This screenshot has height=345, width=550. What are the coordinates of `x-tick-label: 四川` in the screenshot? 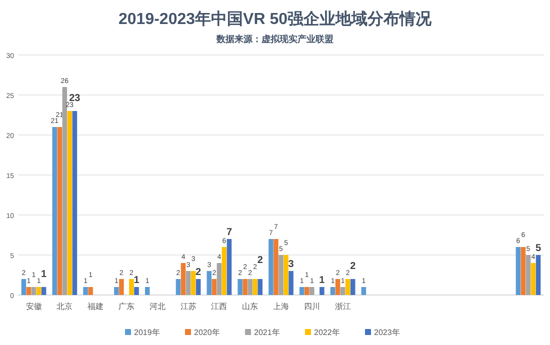 It's located at (312, 306).